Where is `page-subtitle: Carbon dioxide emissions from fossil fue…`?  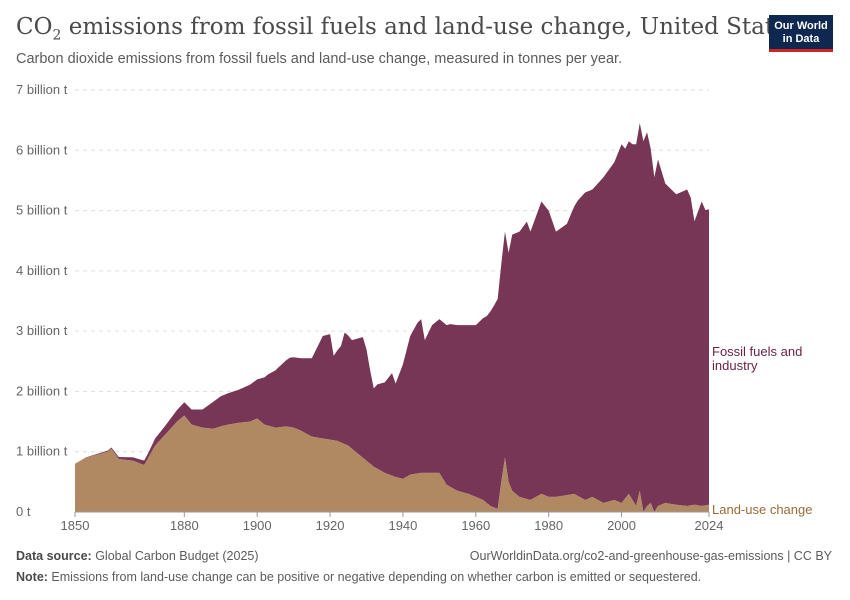 page-subtitle: Carbon dioxide emissions from fossil fue… is located at coordinates (319, 59).